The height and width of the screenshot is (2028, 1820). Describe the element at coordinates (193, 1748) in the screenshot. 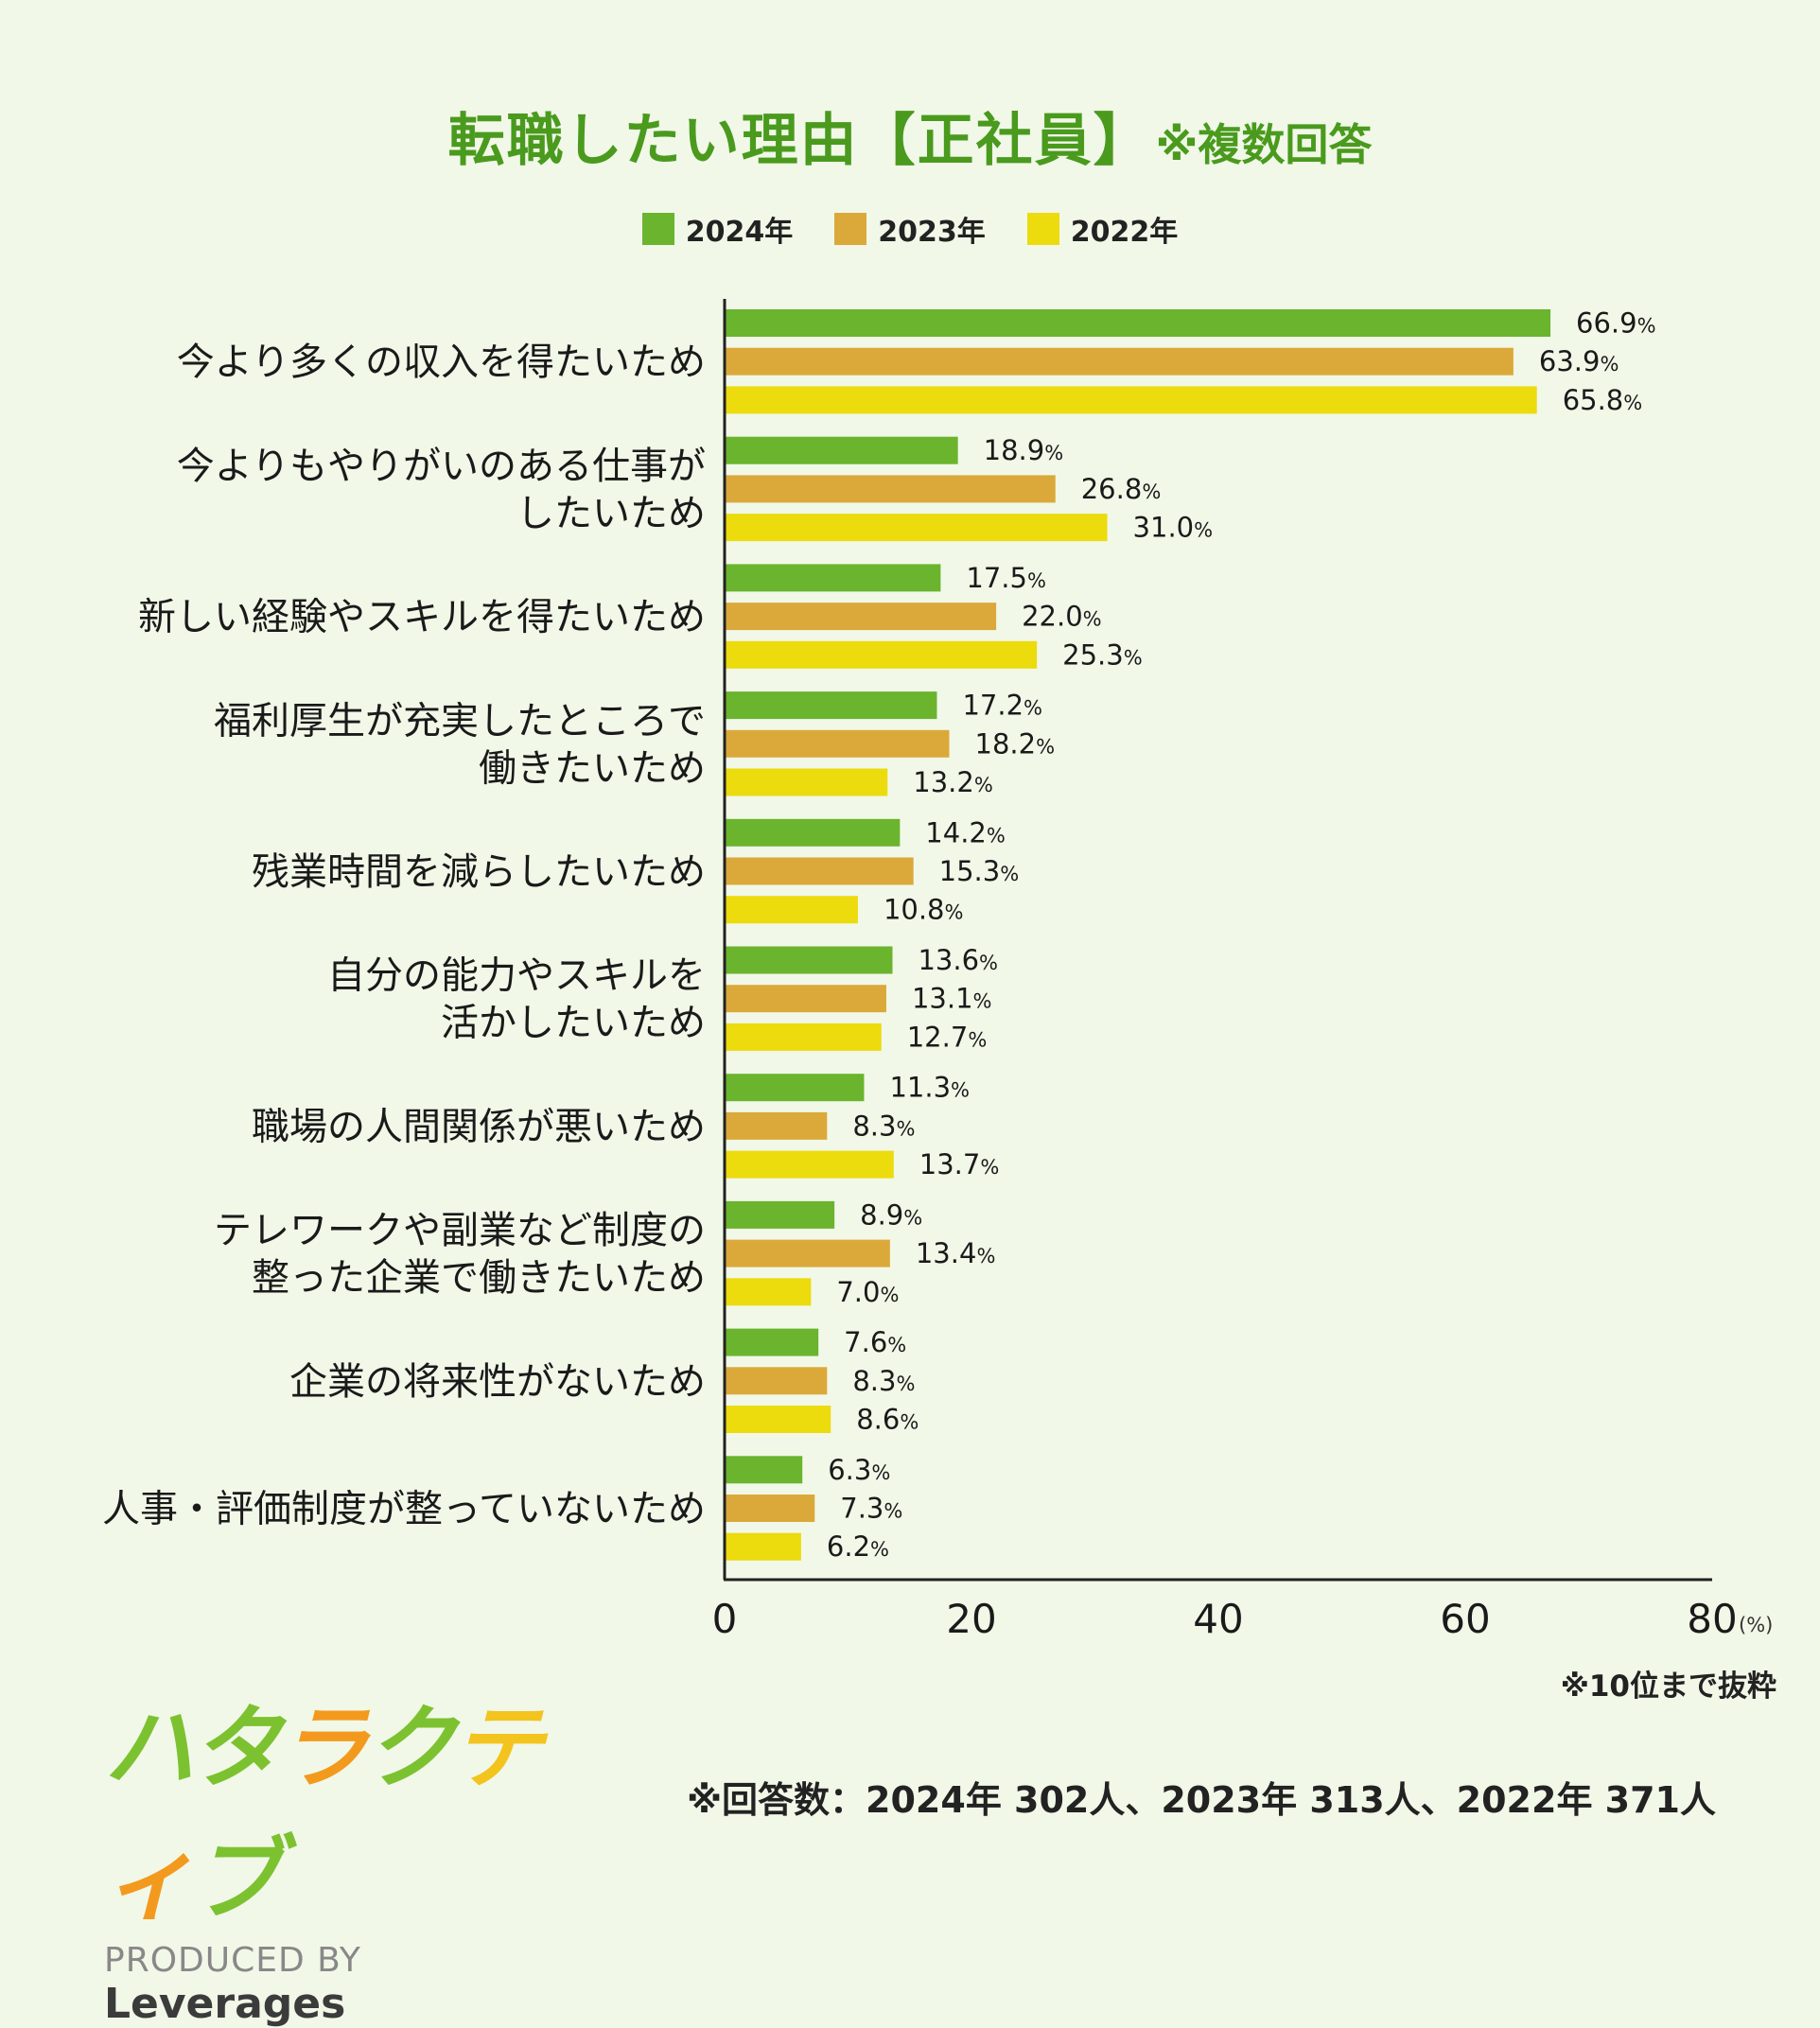

I see `logo-mark-part: ハタ` at that location.